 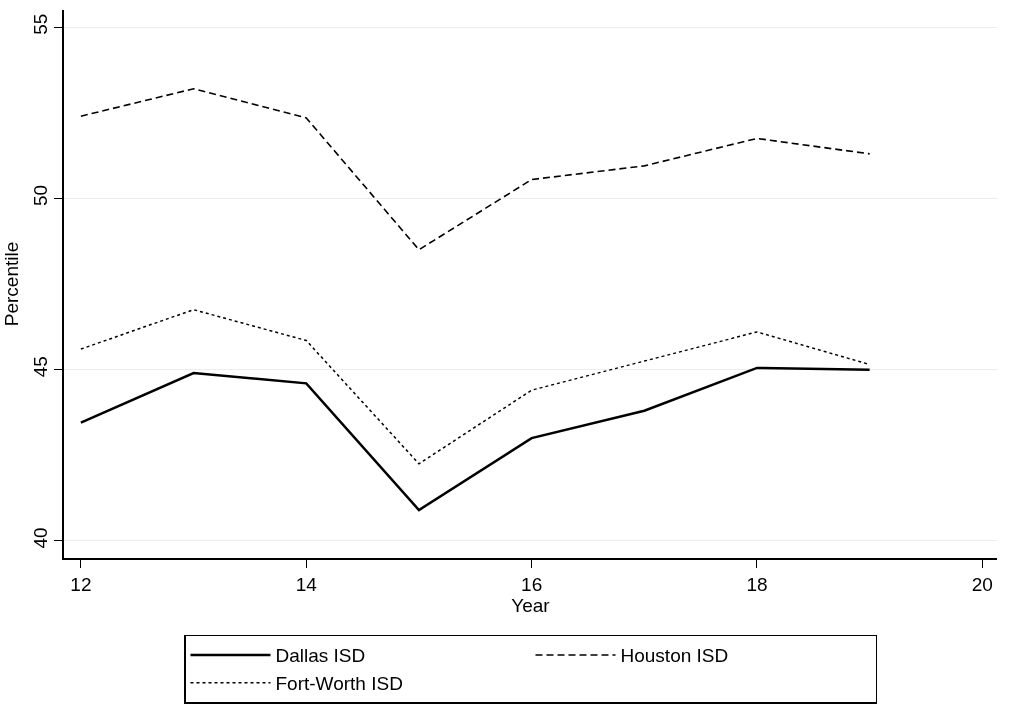 I want to click on x-tick-label: 18, so click(x=757, y=584).